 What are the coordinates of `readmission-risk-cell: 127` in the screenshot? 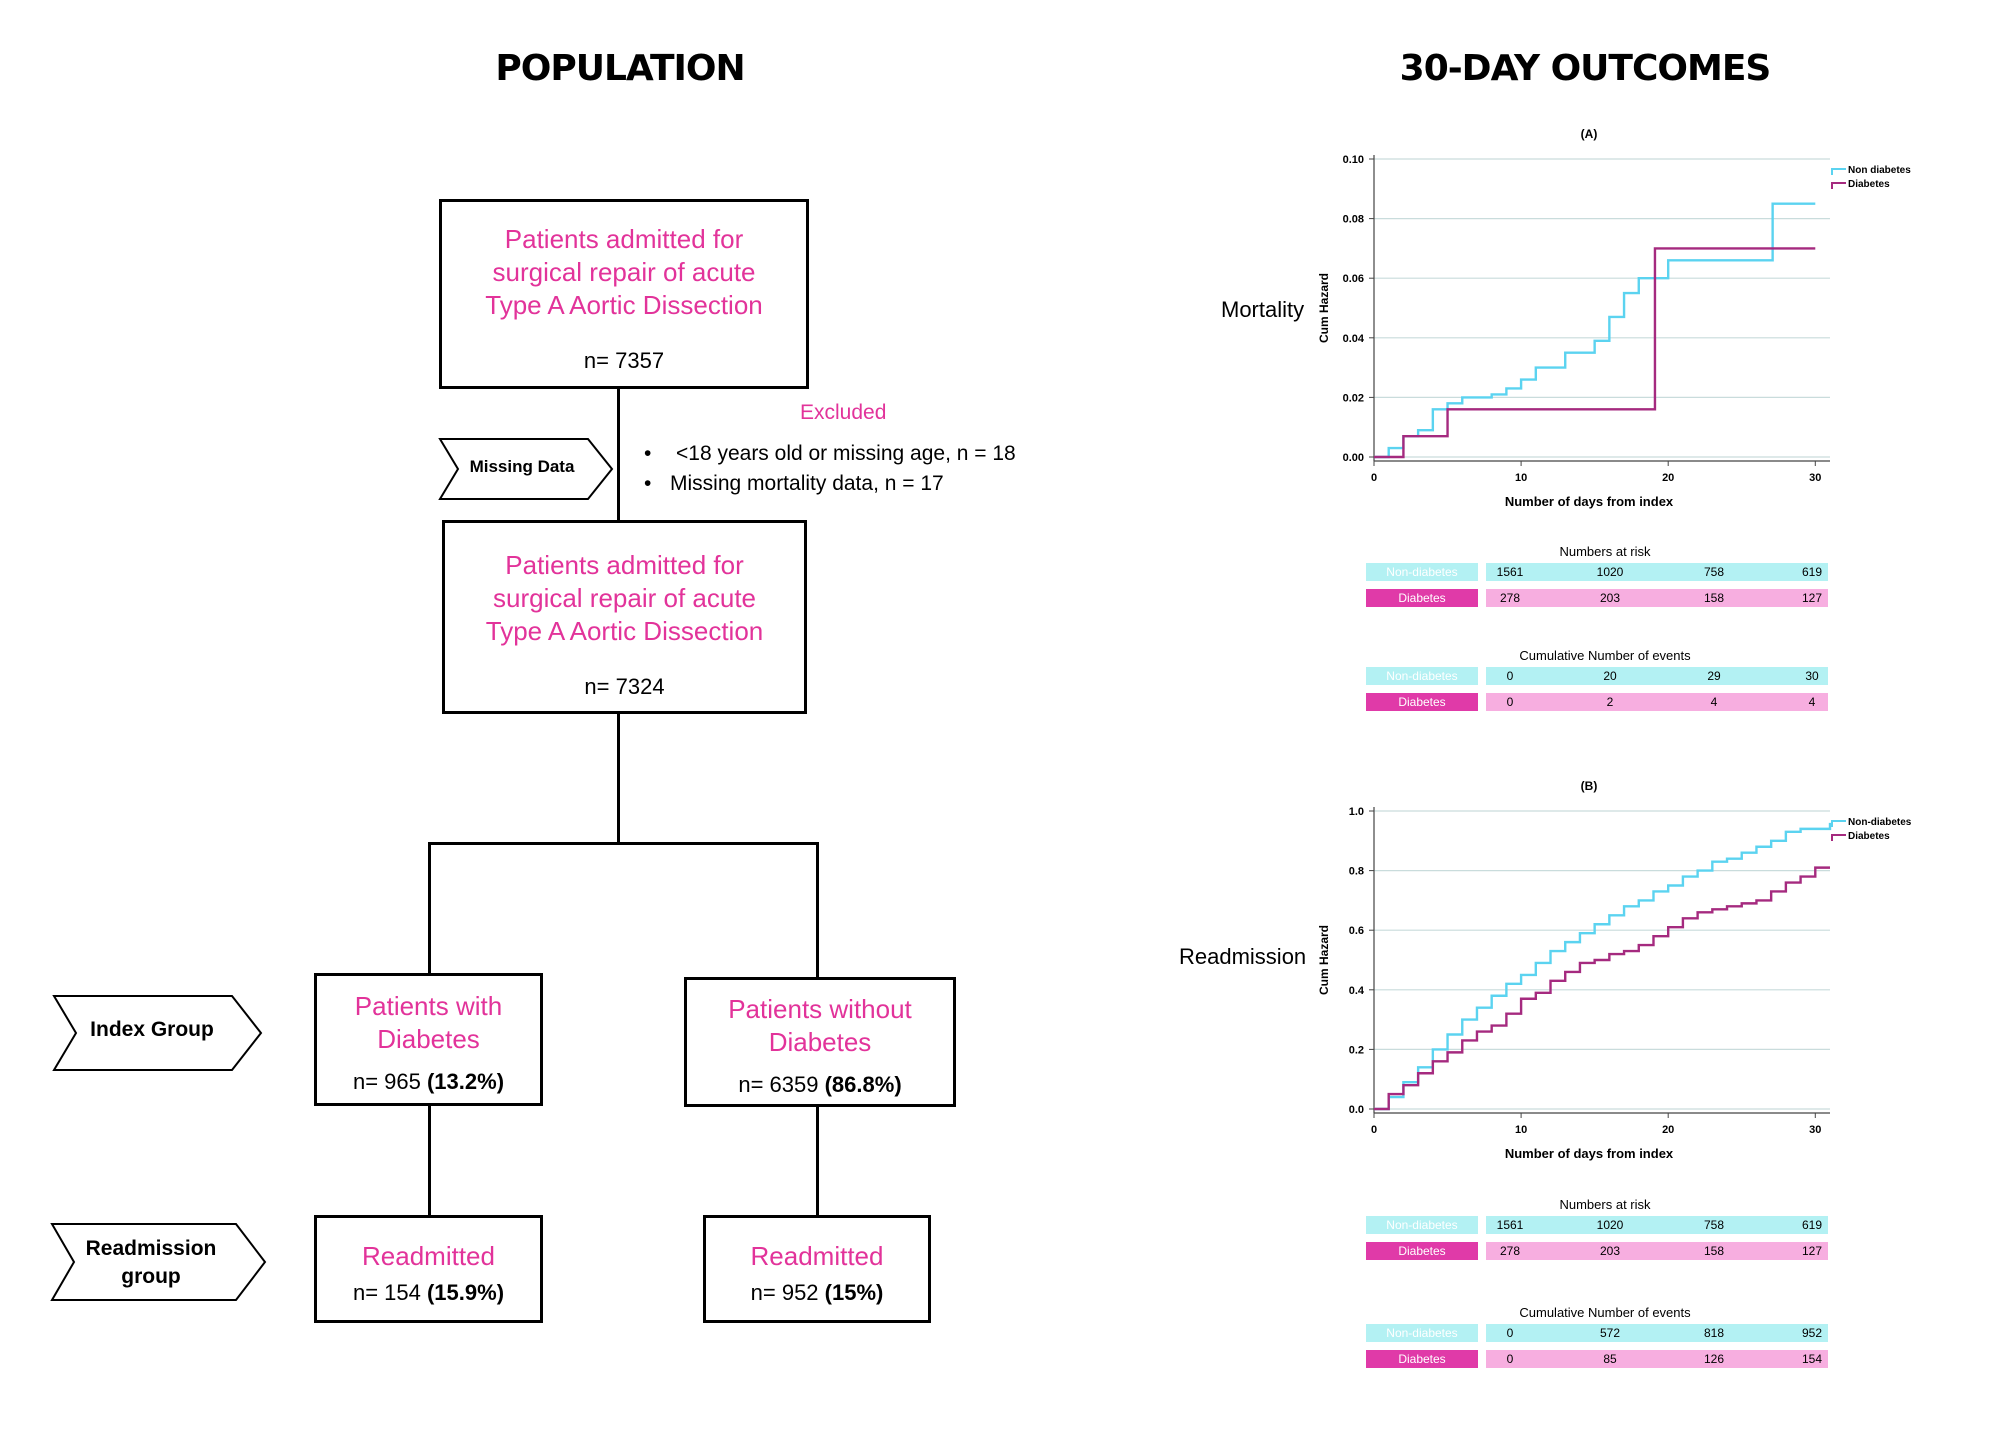 It's located at (1812, 1251).